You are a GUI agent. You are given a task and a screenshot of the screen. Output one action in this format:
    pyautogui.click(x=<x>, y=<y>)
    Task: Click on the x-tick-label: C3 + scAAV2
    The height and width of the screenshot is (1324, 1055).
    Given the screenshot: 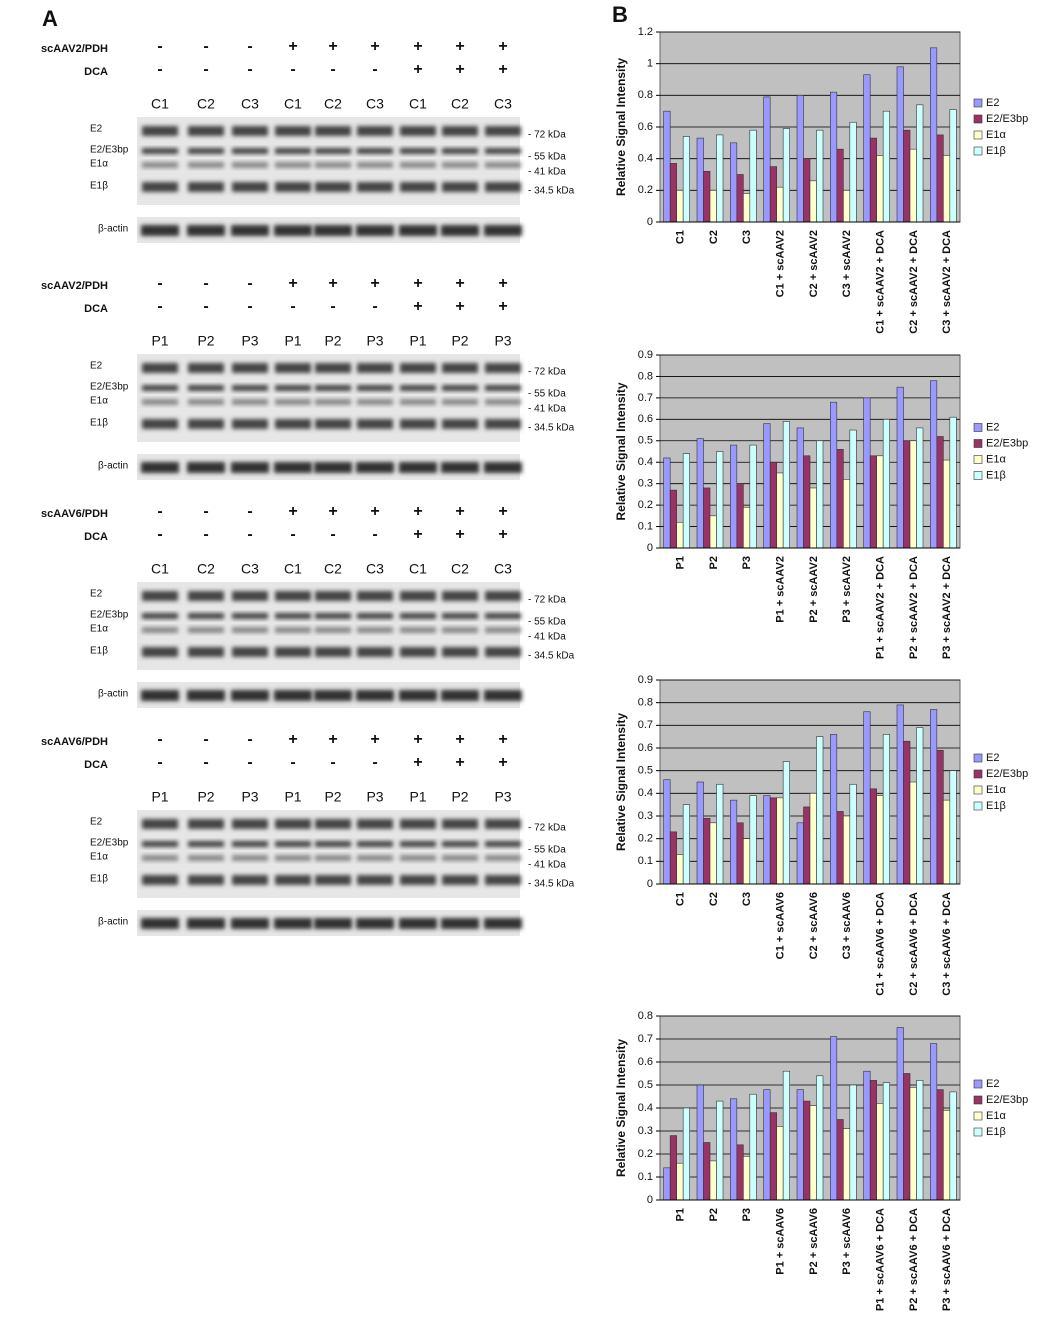 What is the action you would take?
    pyautogui.click(x=847, y=263)
    